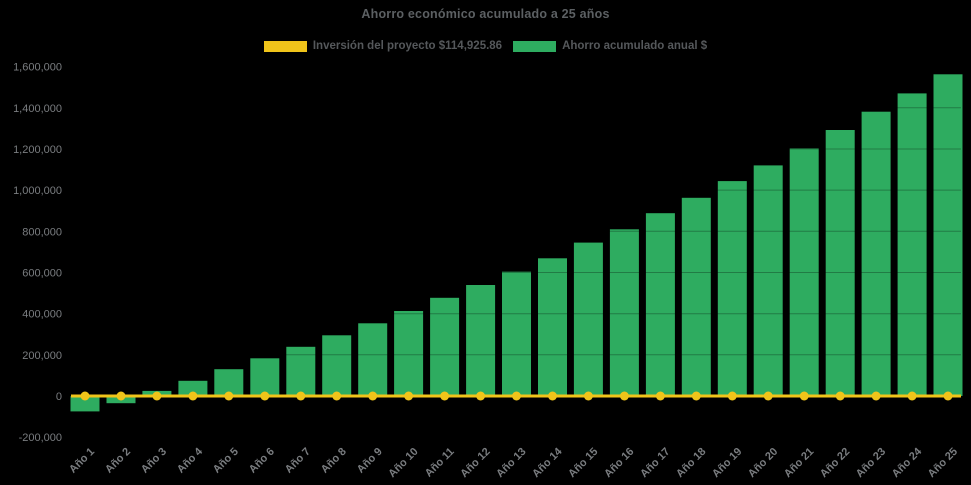  What do you see at coordinates (85, 404) in the screenshot?
I see `bar-año-1` at bounding box center [85, 404].